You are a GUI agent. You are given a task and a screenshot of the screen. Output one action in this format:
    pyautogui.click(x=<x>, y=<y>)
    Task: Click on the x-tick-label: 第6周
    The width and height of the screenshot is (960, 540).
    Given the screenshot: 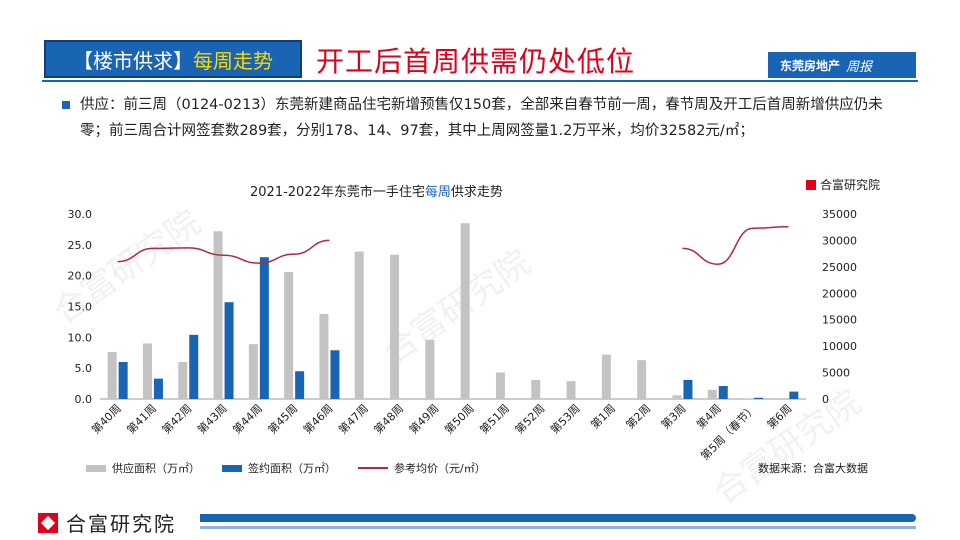 What is the action you would take?
    pyautogui.click(x=779, y=416)
    